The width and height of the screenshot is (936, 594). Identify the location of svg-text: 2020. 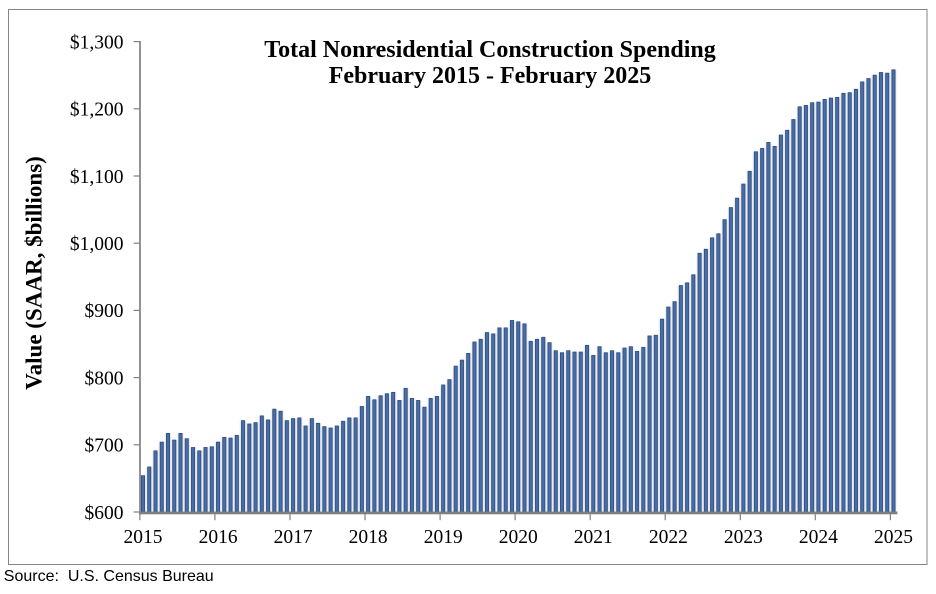
(518, 537).